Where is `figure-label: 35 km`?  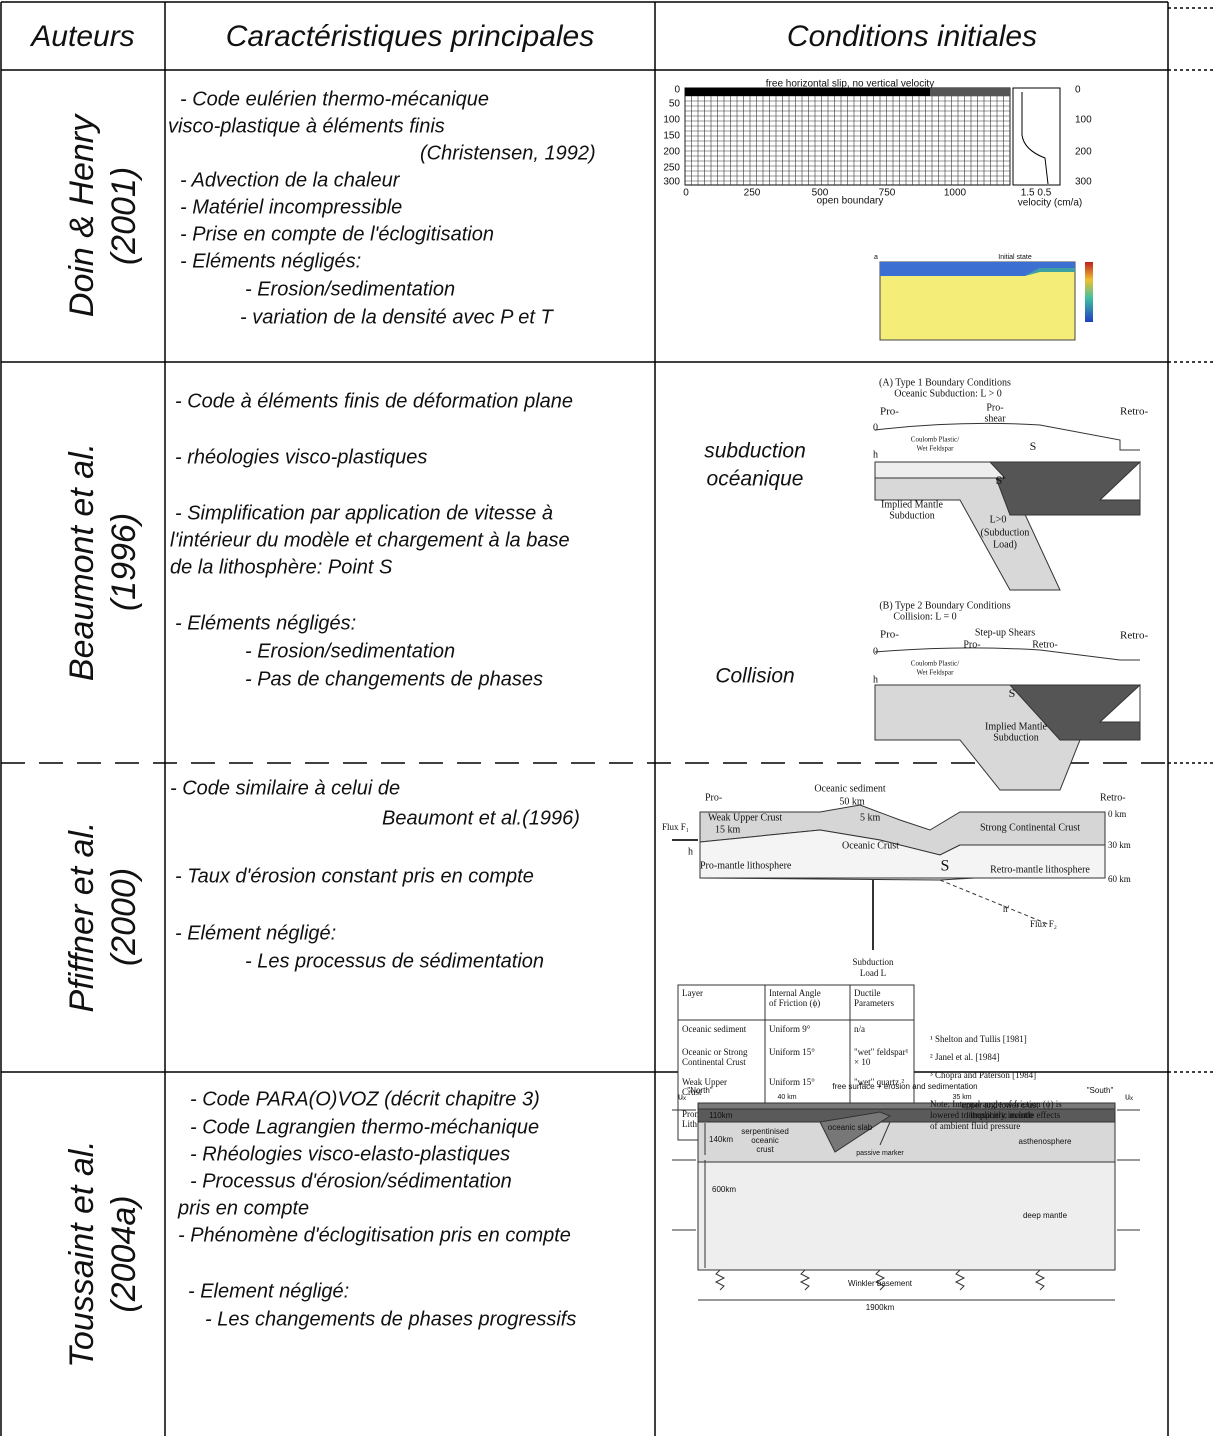
figure-label: 35 km is located at coordinates (961, 1097).